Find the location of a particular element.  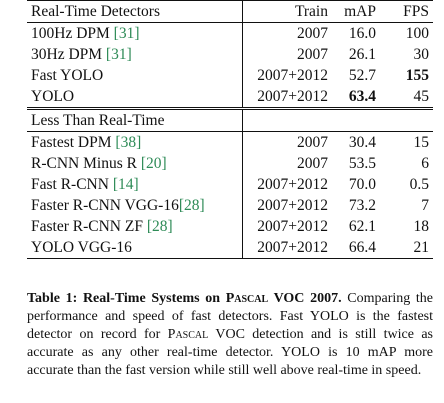

table-row: R-CNN Minus R [20] 2007 53.5 6 is located at coordinates (230, 163).